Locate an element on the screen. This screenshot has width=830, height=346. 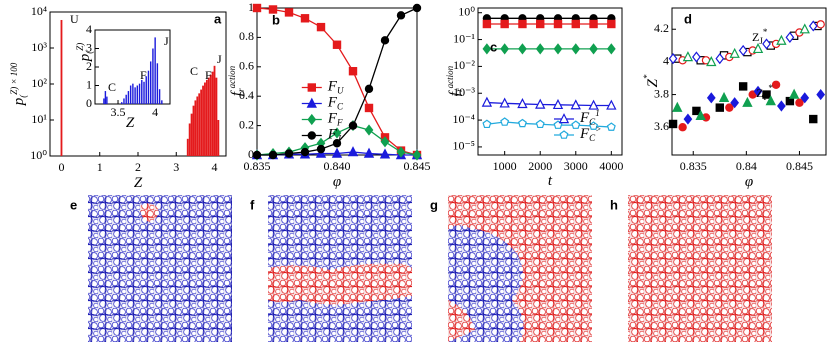
x-tick-label: 4000 is located at coordinates (611, 166).